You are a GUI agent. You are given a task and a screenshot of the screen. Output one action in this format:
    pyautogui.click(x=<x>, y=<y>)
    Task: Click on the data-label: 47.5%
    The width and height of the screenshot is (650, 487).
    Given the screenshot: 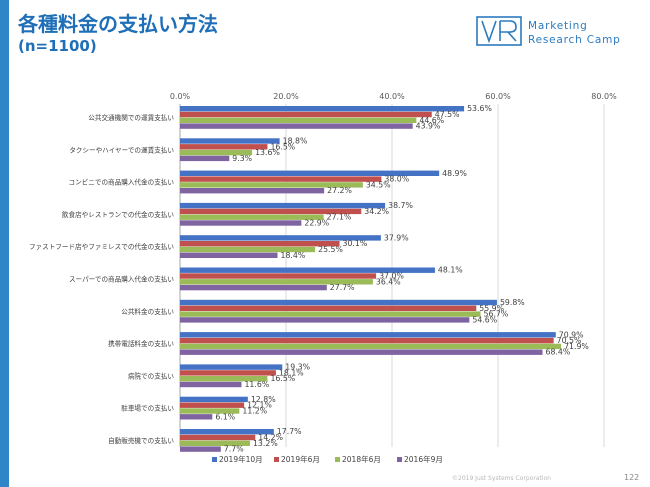 What is the action you would take?
    pyautogui.click(x=447, y=114)
    